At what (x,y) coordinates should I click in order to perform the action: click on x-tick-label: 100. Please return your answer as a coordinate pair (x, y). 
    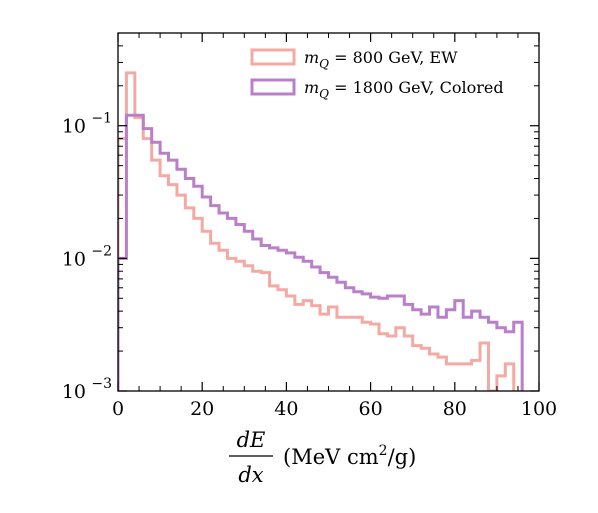
    Looking at the image, I should click on (539, 409).